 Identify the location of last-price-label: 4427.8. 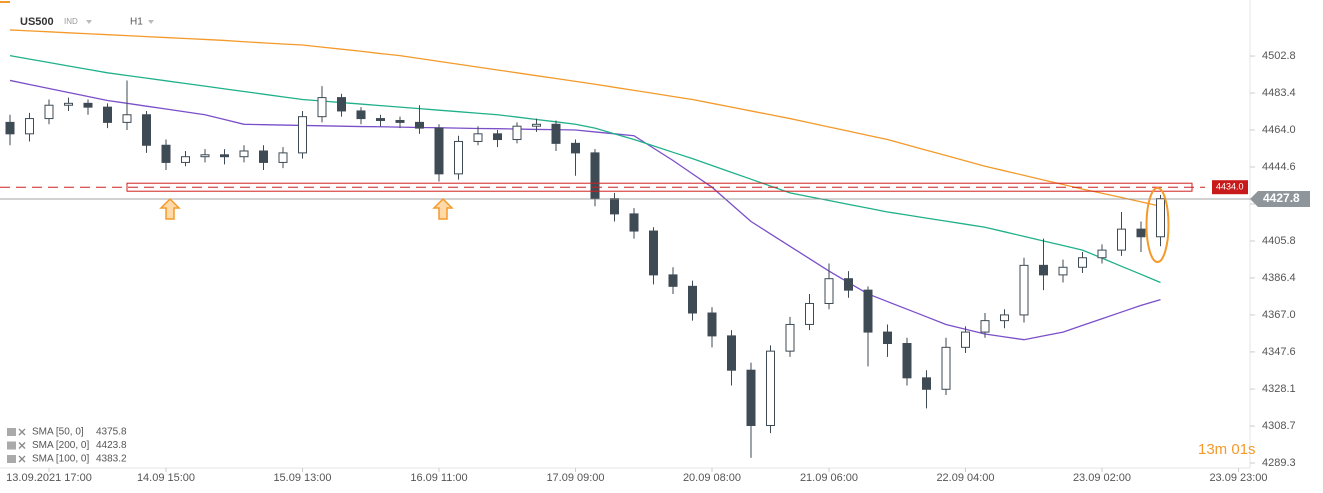
(1281, 198).